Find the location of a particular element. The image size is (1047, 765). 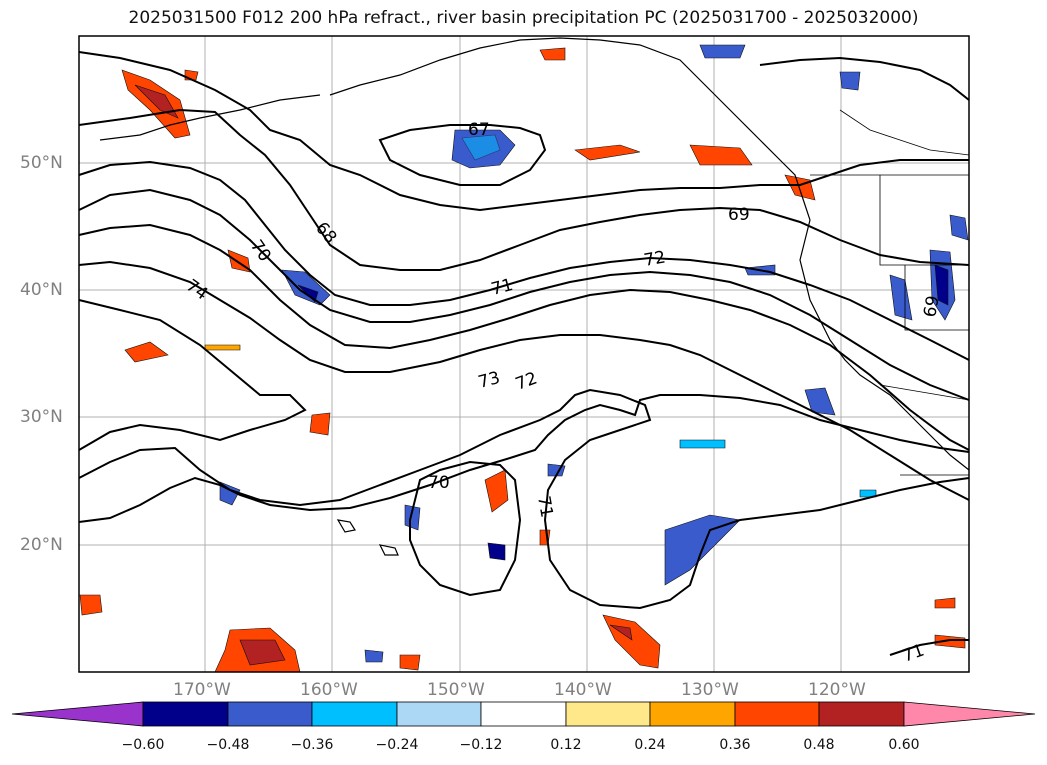

lat-tick-label: 20°N is located at coordinates (41, 545).